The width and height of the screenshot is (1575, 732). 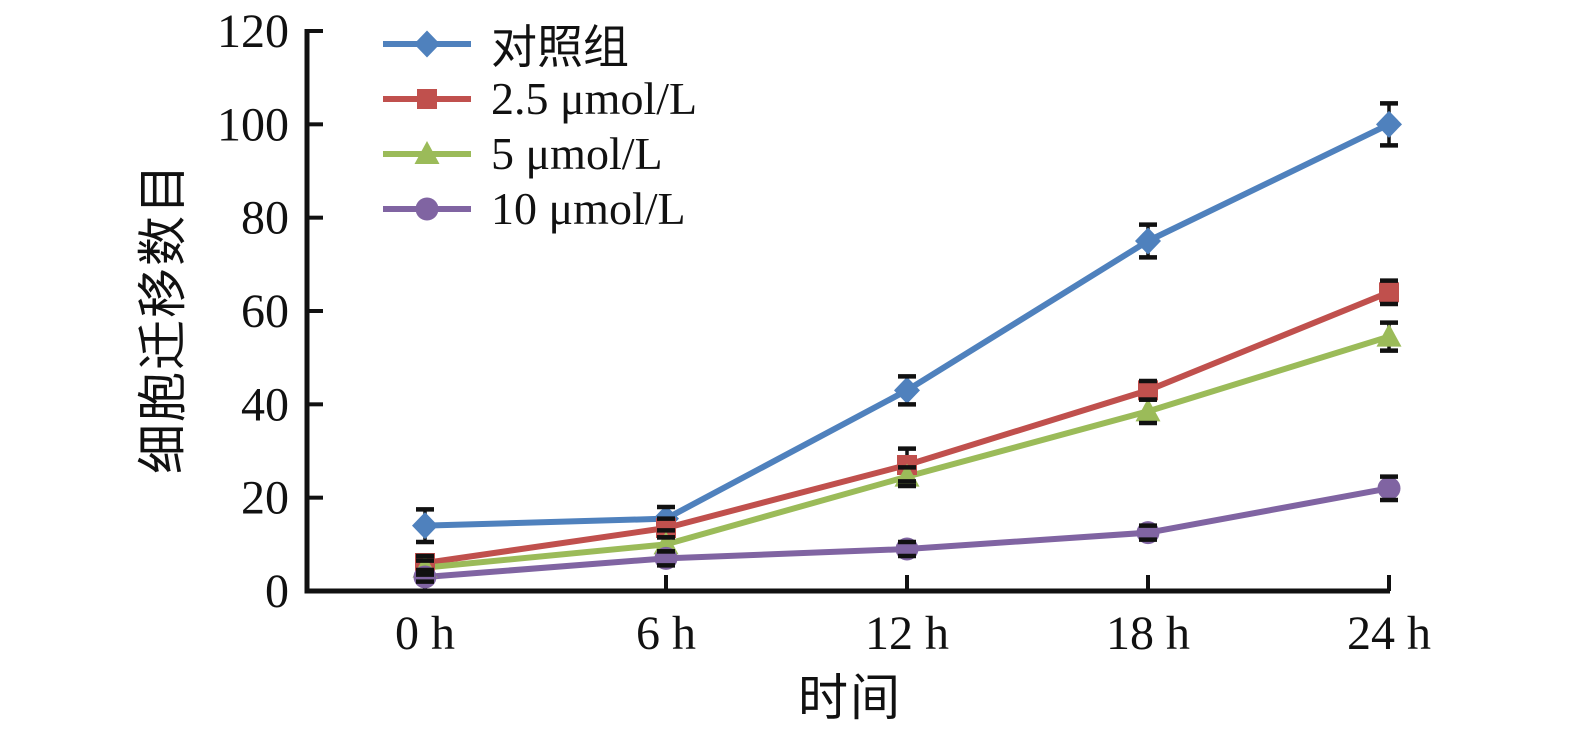 I want to click on y-tick-label: 120, so click(x=253, y=31).